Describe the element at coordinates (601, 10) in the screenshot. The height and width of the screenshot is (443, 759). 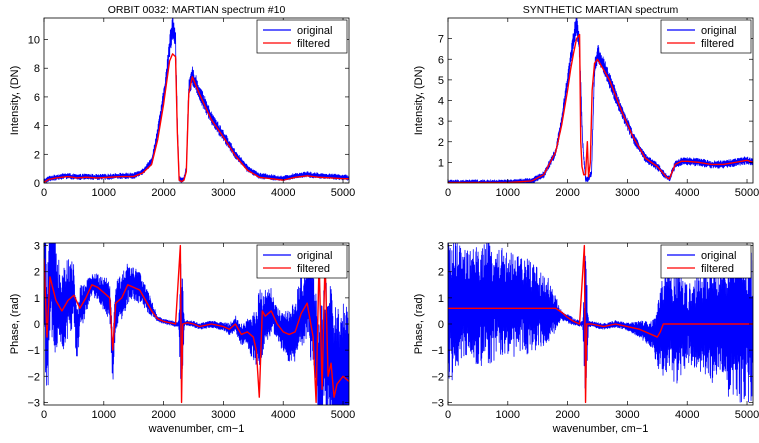
I see `chart-title: SYNTHETIC MARTIAN spectrum` at that location.